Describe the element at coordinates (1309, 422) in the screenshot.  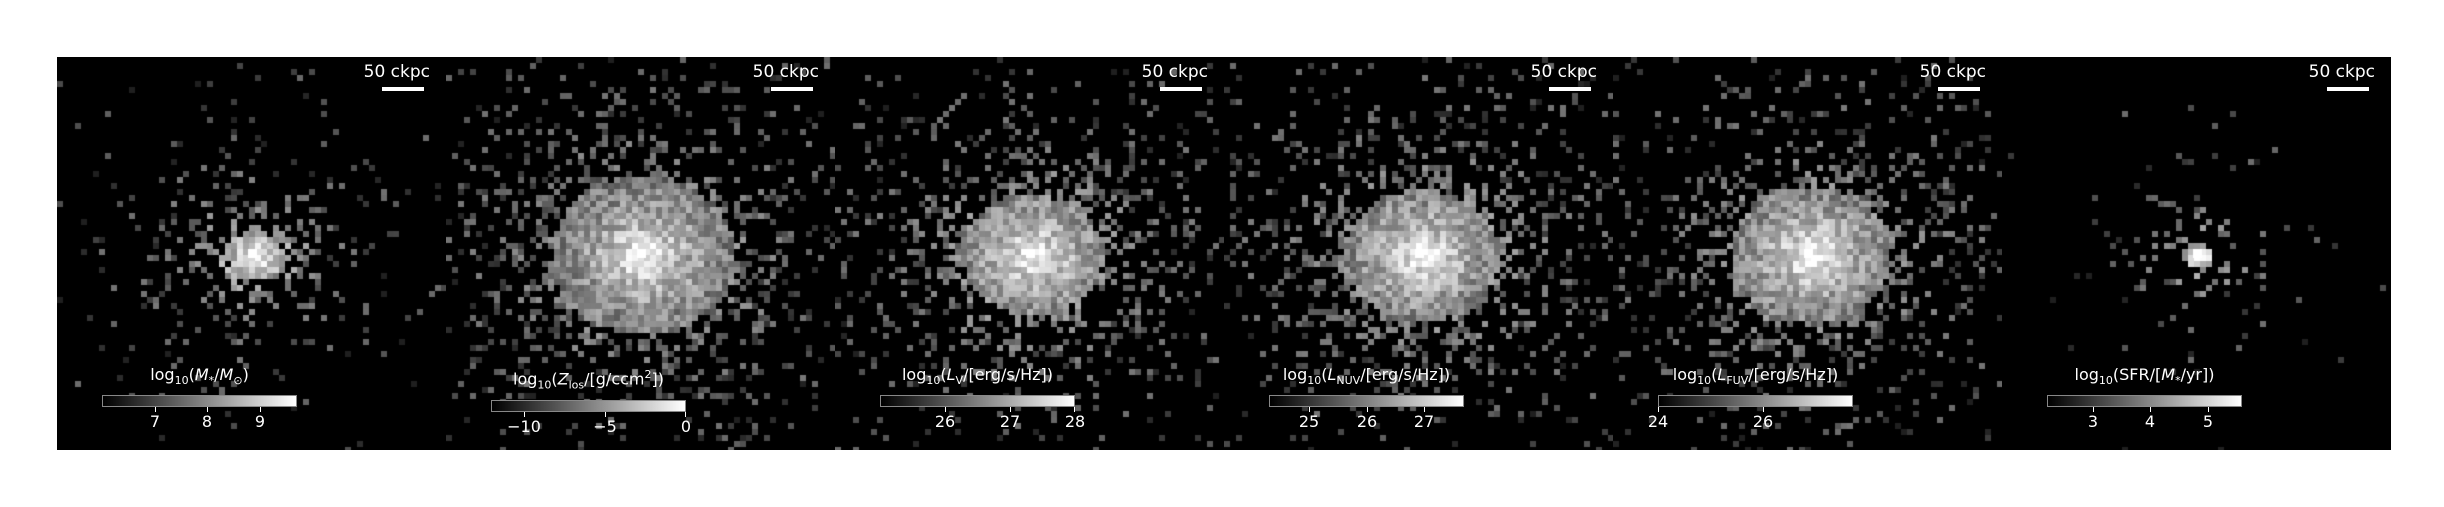
I see `colorbar-tick-label: 25` at that location.